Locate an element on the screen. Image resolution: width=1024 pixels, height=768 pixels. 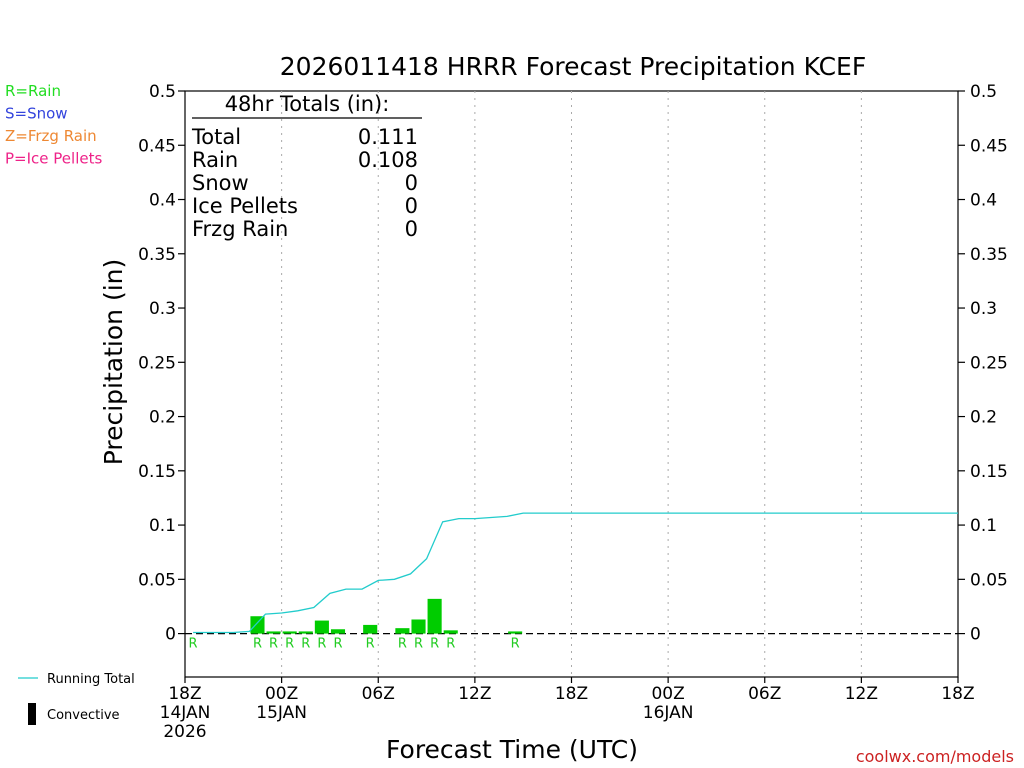
x-tick-label: 2026 is located at coordinates (184, 732).